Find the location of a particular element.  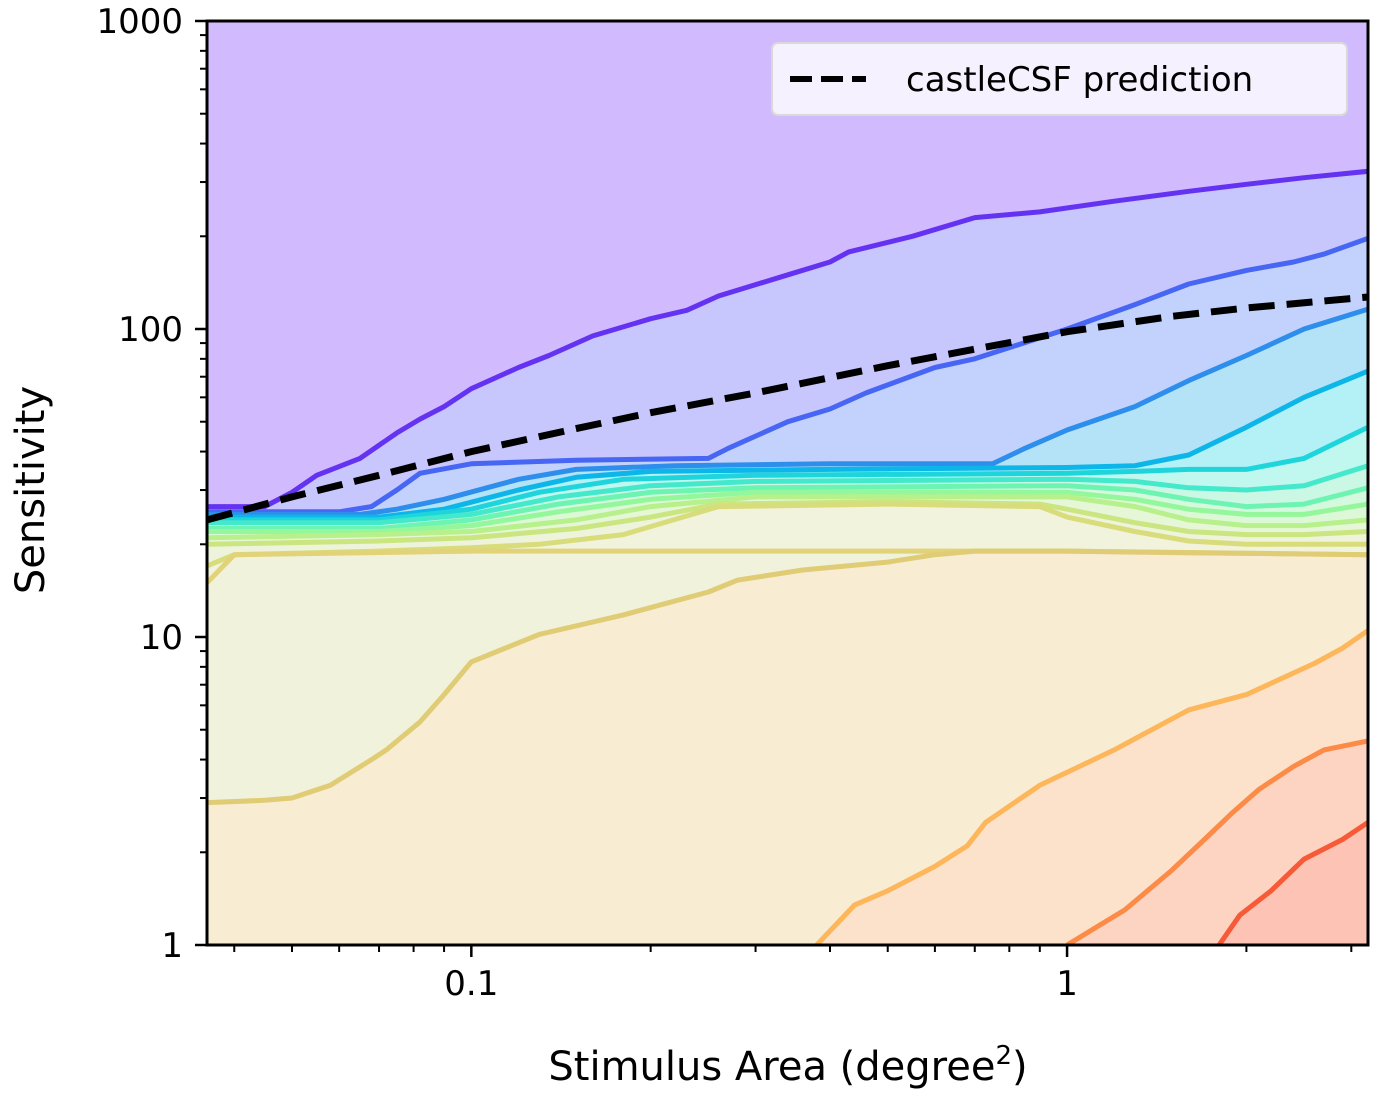

legend-label: castleCSF prediction is located at coordinates (1079, 80).